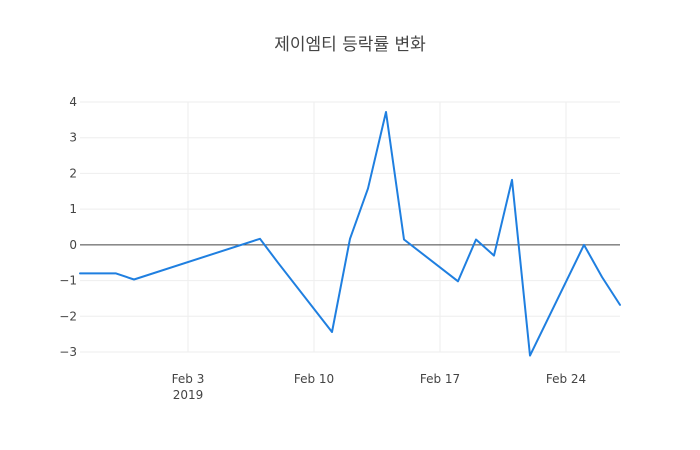 The width and height of the screenshot is (700, 450). What do you see at coordinates (73, 102) in the screenshot?
I see `y-tick-label: 4` at bounding box center [73, 102].